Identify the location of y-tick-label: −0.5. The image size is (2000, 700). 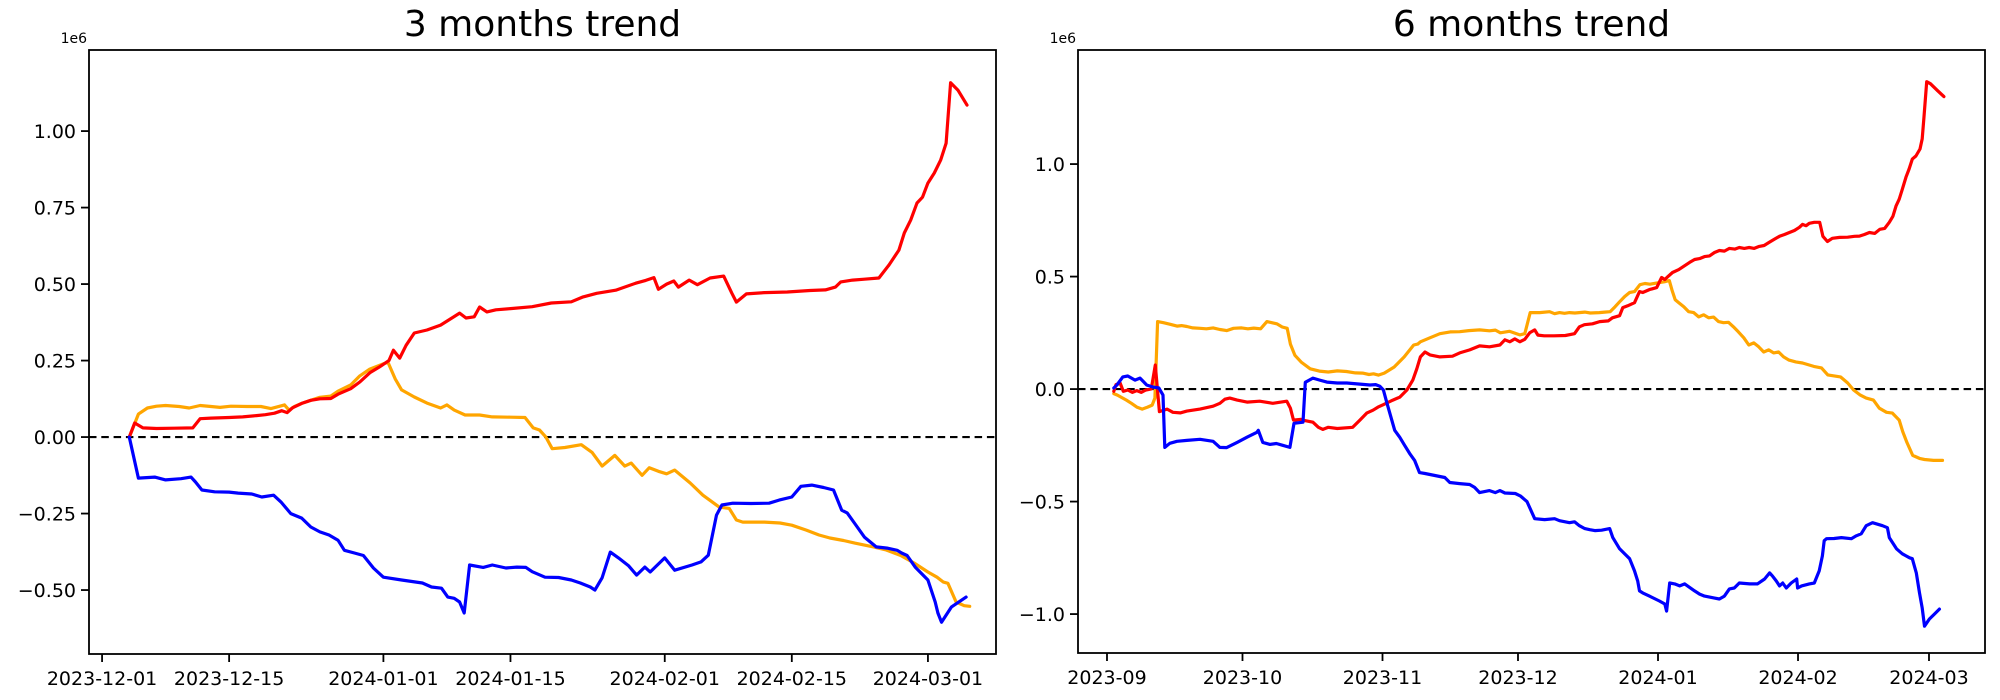
(1042, 503).